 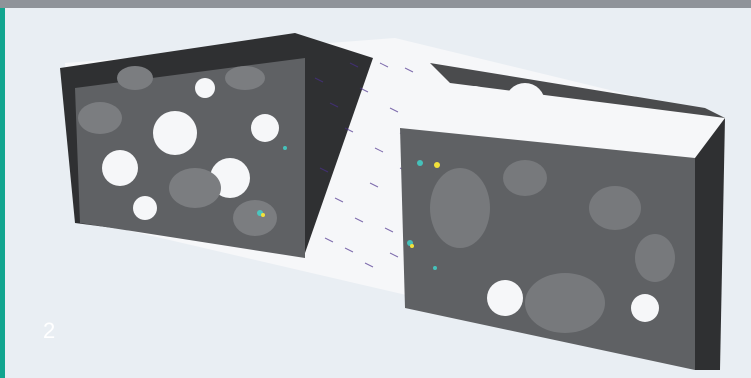 I want to click on flow-hotspots, so click(x=350, y=205).